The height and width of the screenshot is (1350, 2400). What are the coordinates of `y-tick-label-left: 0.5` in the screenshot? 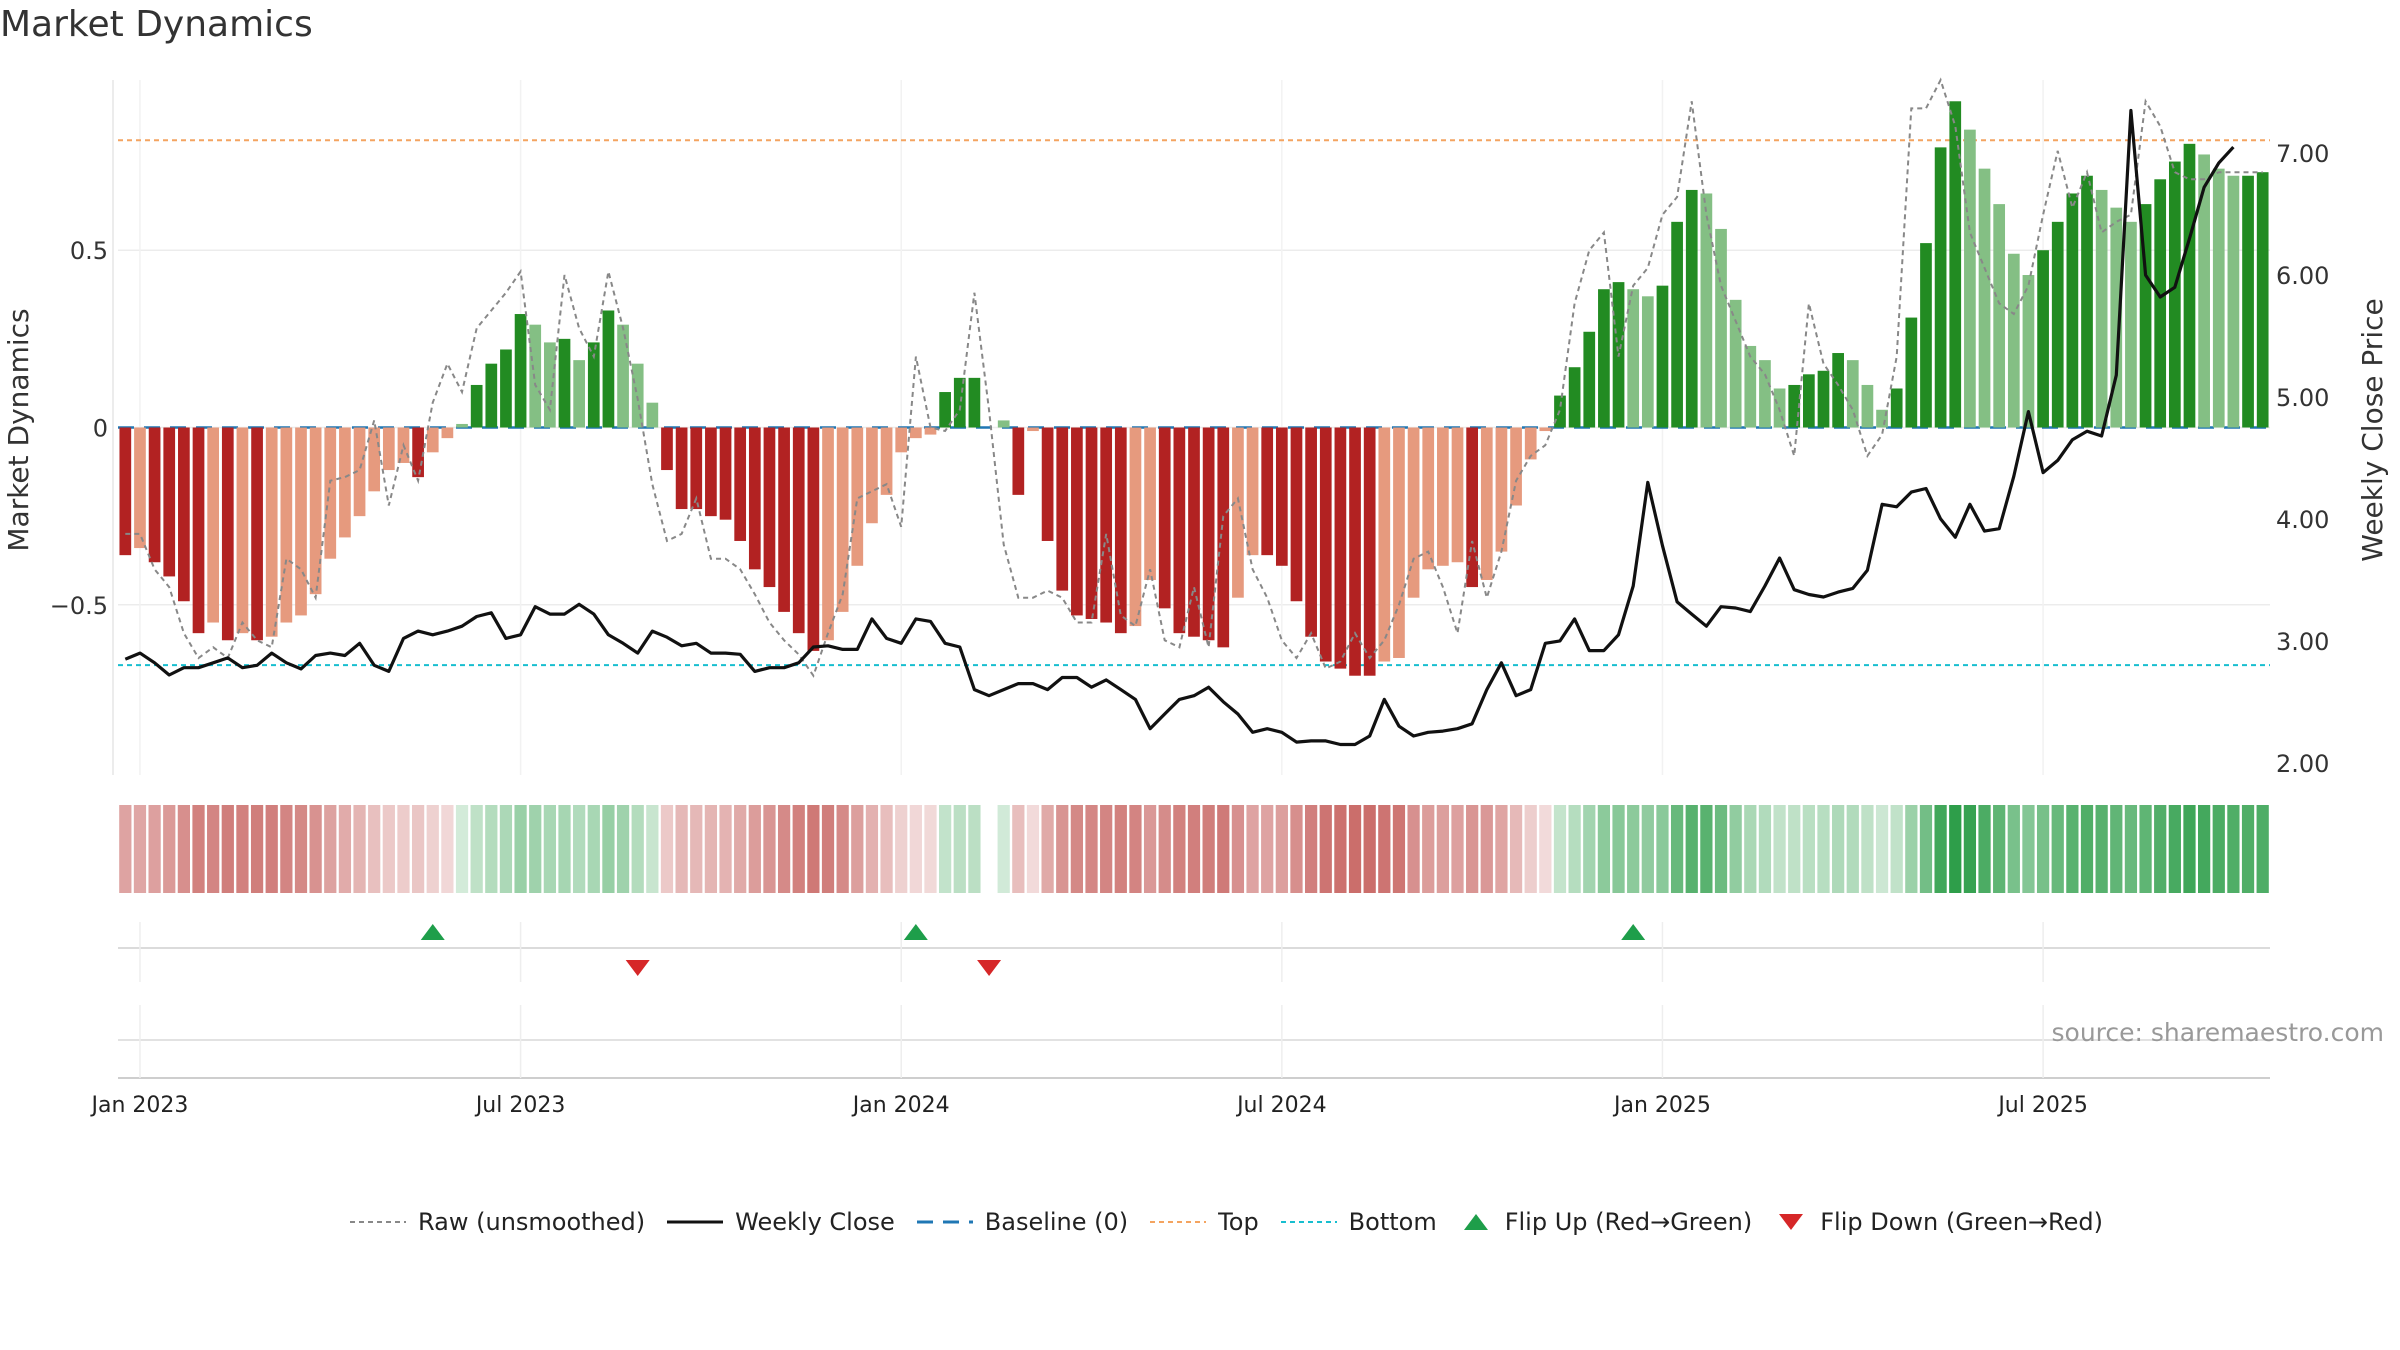 It's located at (89, 251).